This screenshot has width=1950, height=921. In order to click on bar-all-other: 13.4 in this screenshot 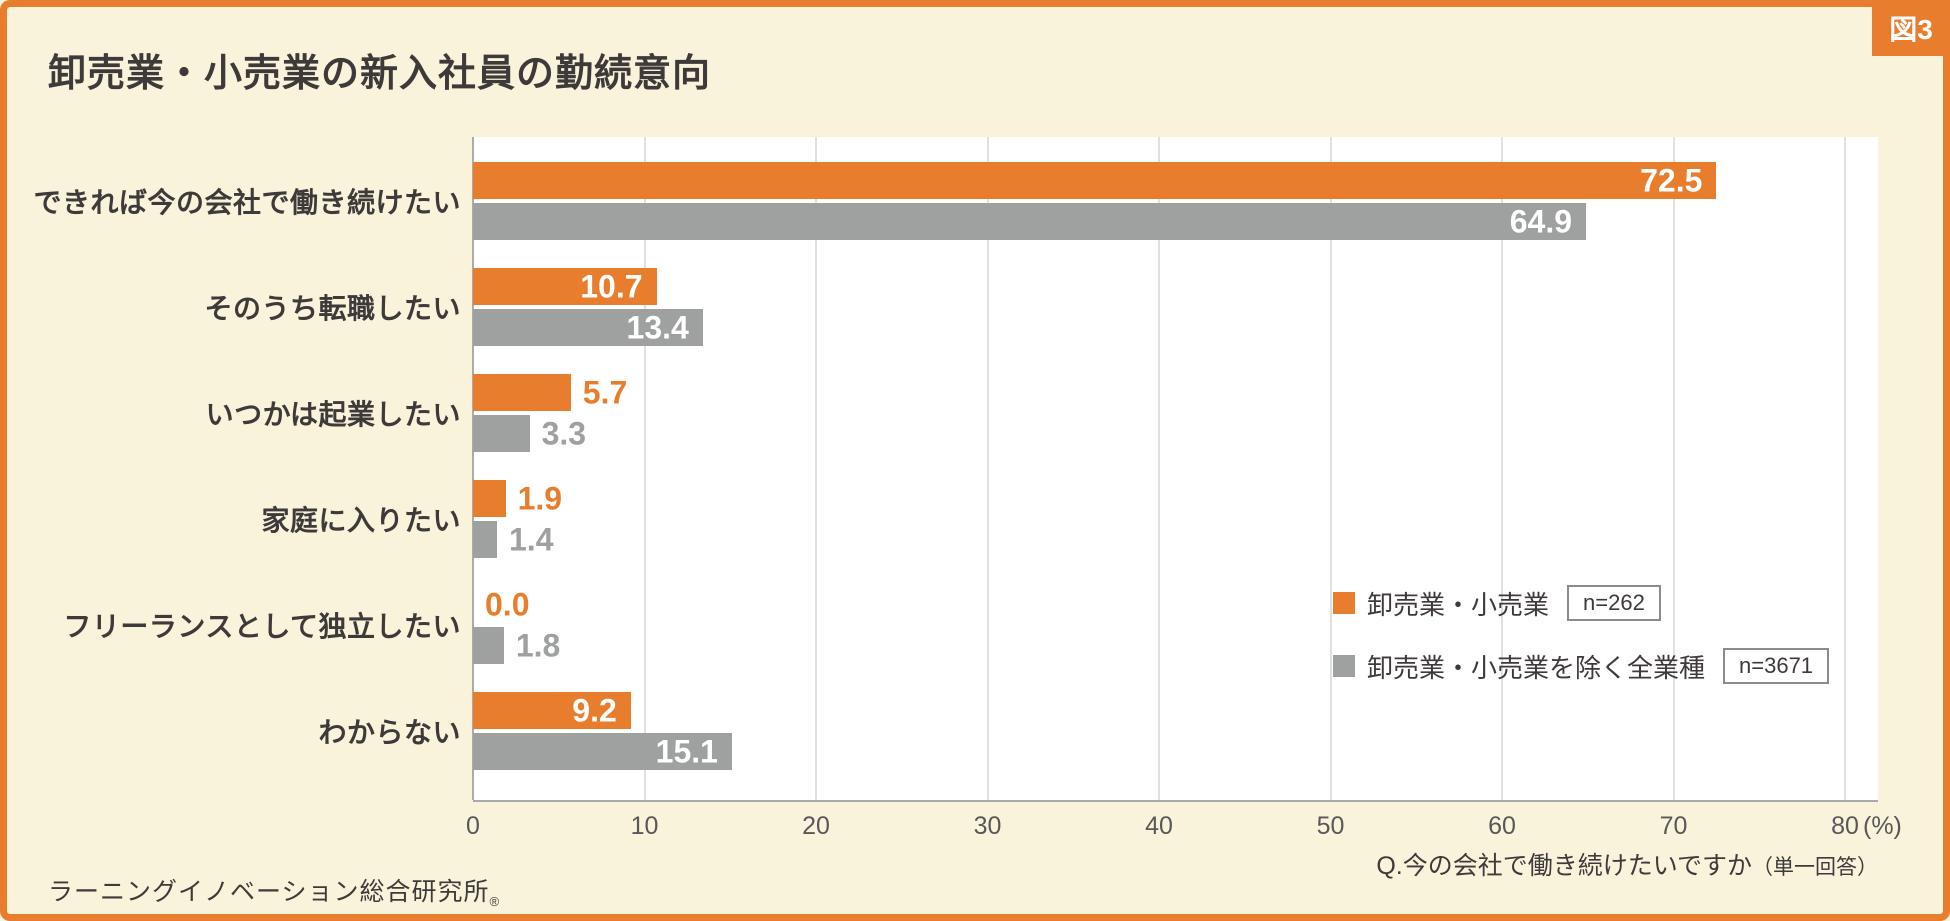, I will do `click(588, 327)`.